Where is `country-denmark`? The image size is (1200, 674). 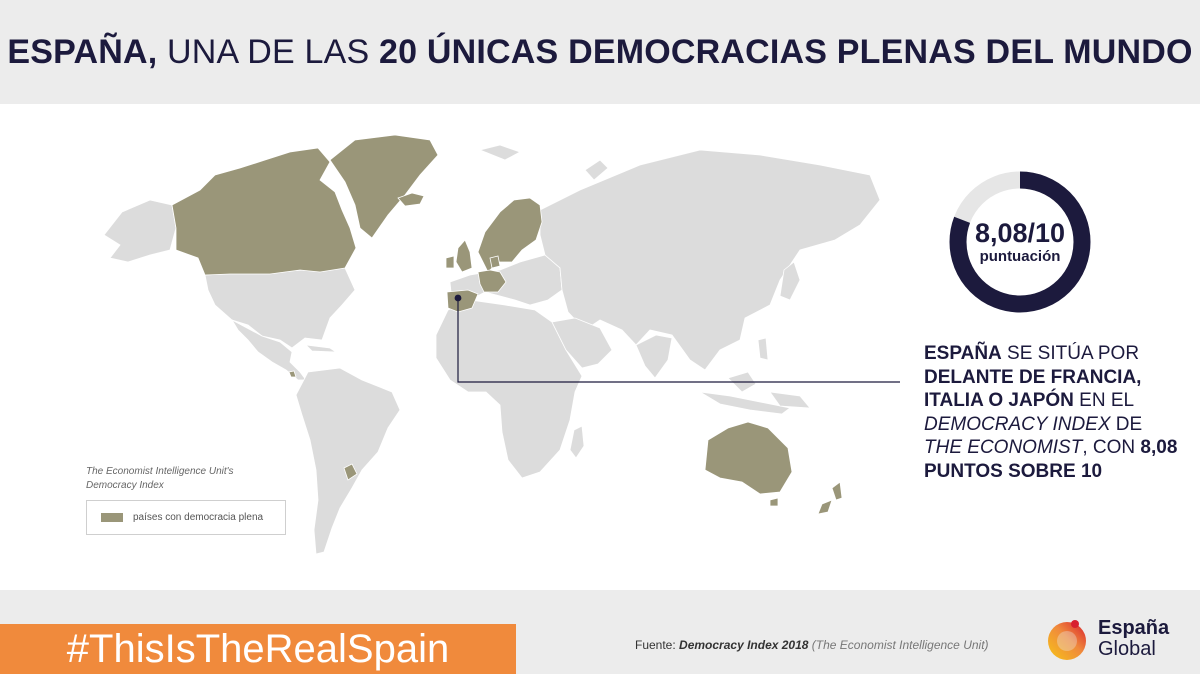
country-denmark is located at coordinates (495, 262).